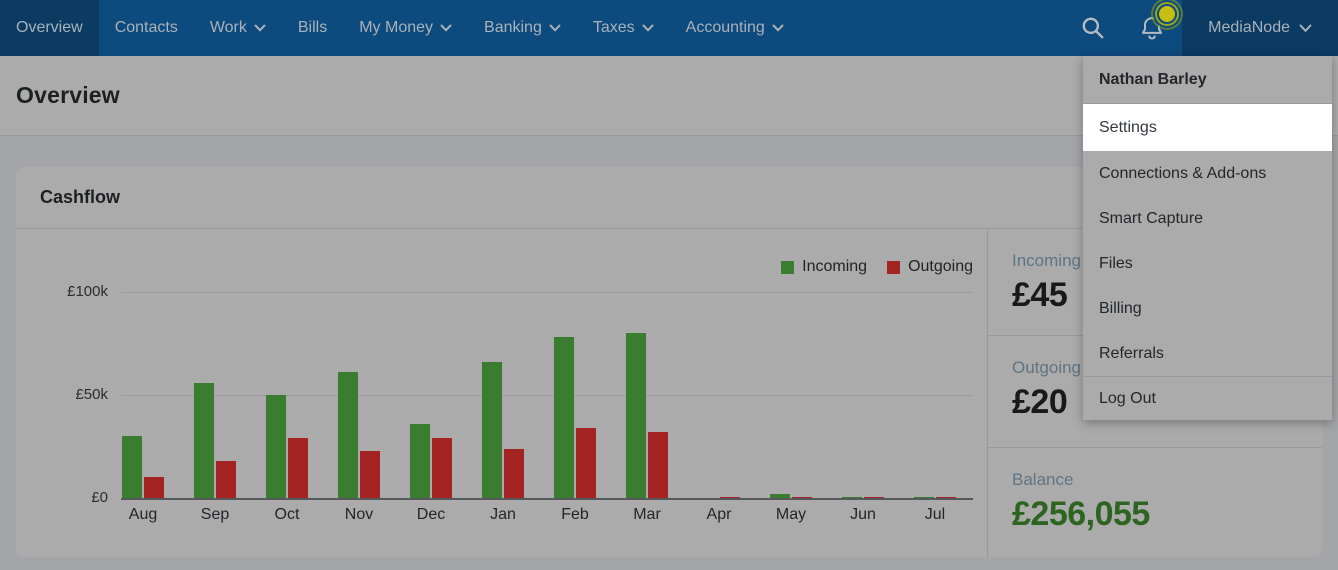  I want to click on y-tick-label: £100k, so click(87, 291).